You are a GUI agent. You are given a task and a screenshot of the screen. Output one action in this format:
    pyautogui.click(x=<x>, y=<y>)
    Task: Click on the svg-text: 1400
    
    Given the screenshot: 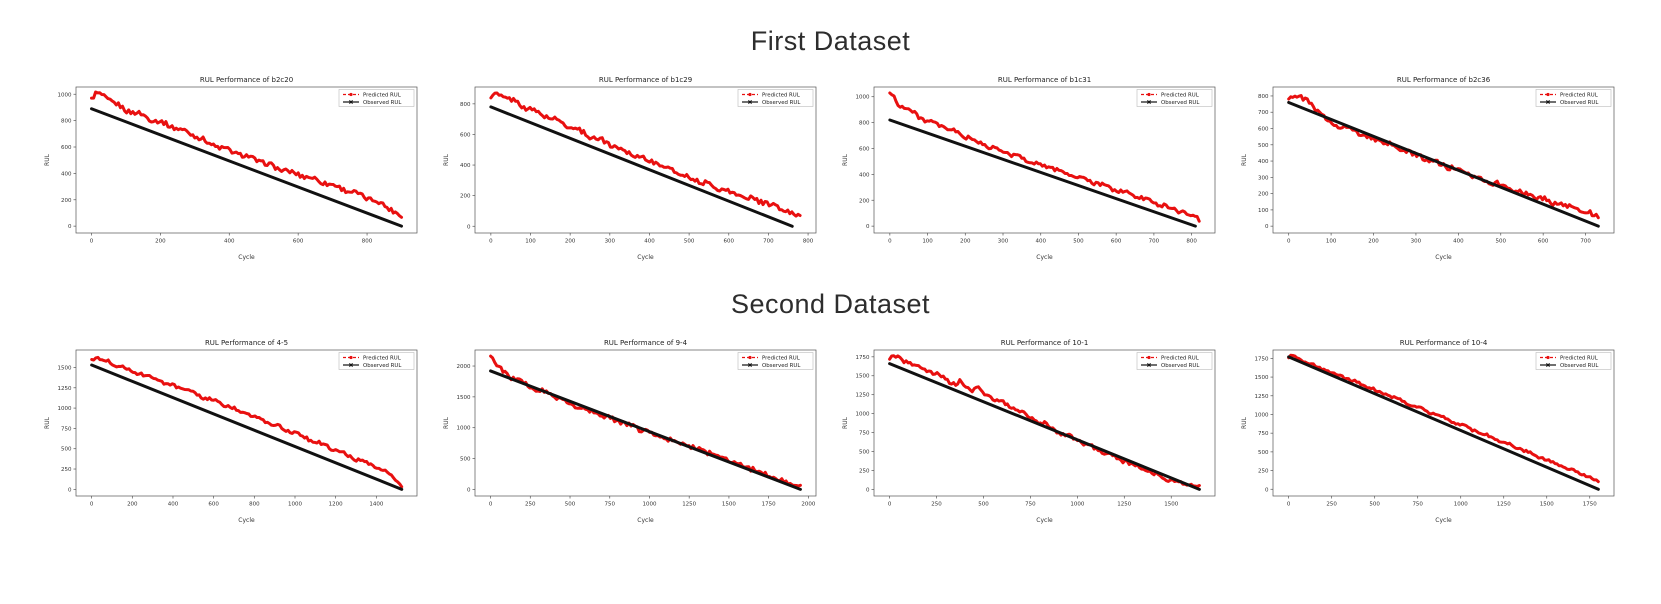 What is the action you would take?
    pyautogui.click(x=376, y=505)
    